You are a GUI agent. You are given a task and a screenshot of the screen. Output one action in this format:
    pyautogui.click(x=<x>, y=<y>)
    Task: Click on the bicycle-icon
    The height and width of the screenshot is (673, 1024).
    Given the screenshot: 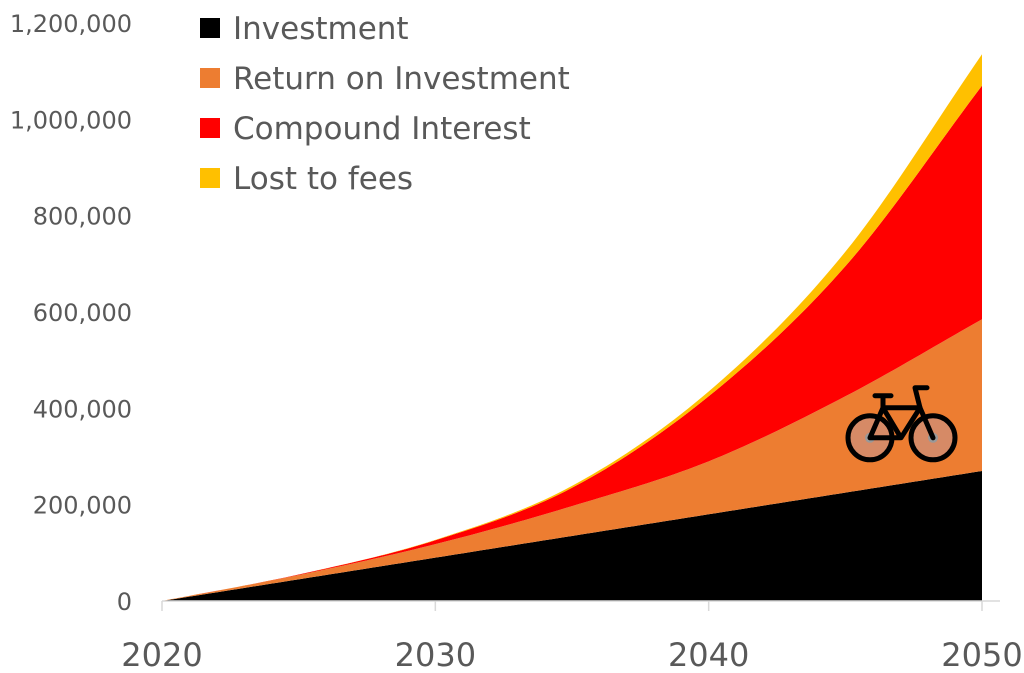 What is the action you would take?
    pyautogui.click(x=901, y=424)
    